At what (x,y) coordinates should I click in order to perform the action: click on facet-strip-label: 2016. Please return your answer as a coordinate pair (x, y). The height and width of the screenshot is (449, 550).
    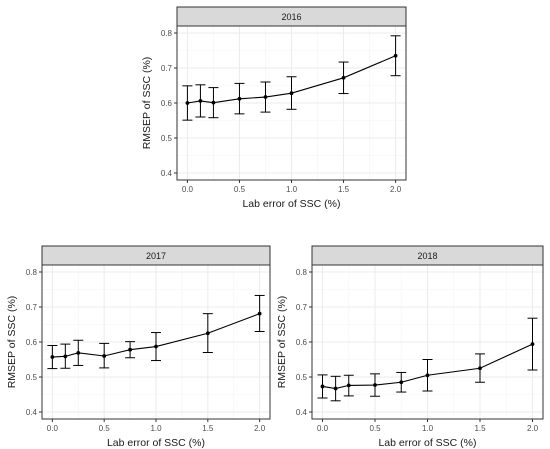
    Looking at the image, I should click on (291, 17).